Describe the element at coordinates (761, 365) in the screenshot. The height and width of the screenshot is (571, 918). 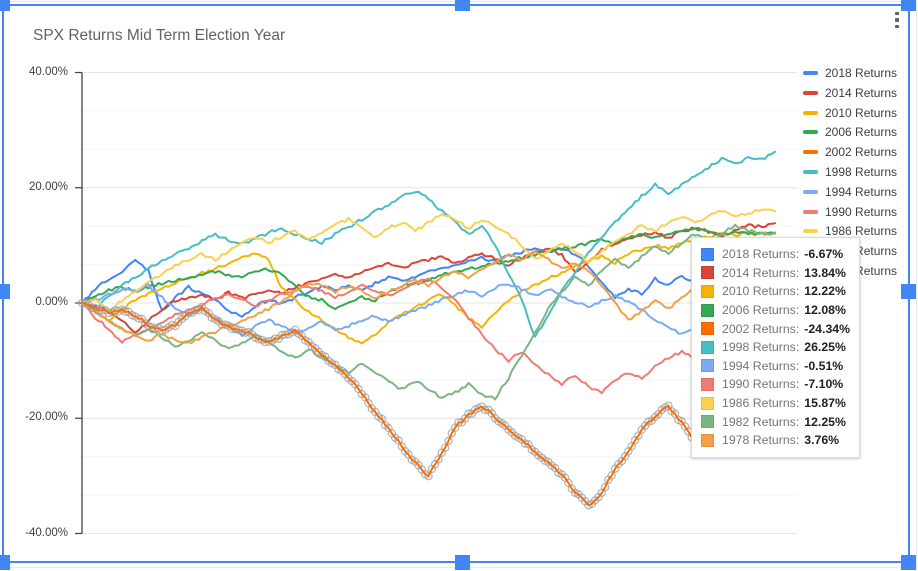
I see `tooltip-series-label: 1994 Returns:` at that location.